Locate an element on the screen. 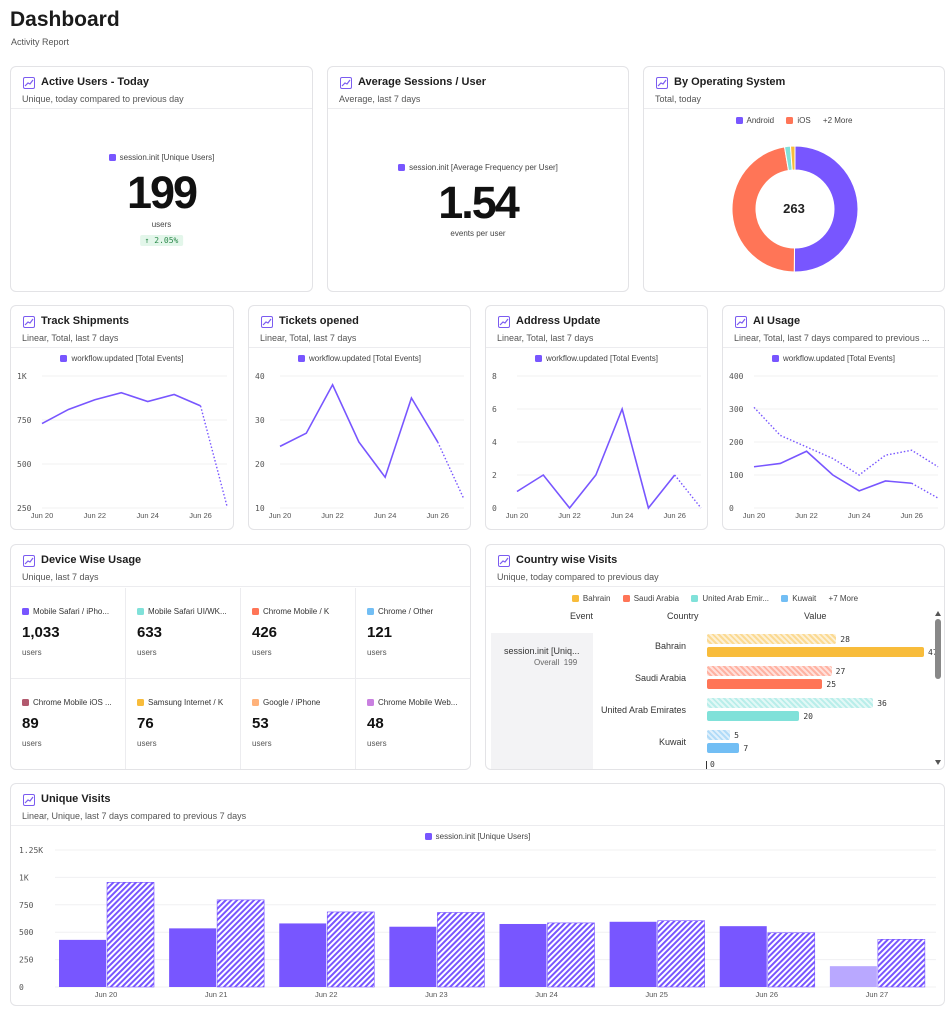 The image size is (951, 1024). change-badge: ↑ 2.05% is located at coordinates (161, 240).